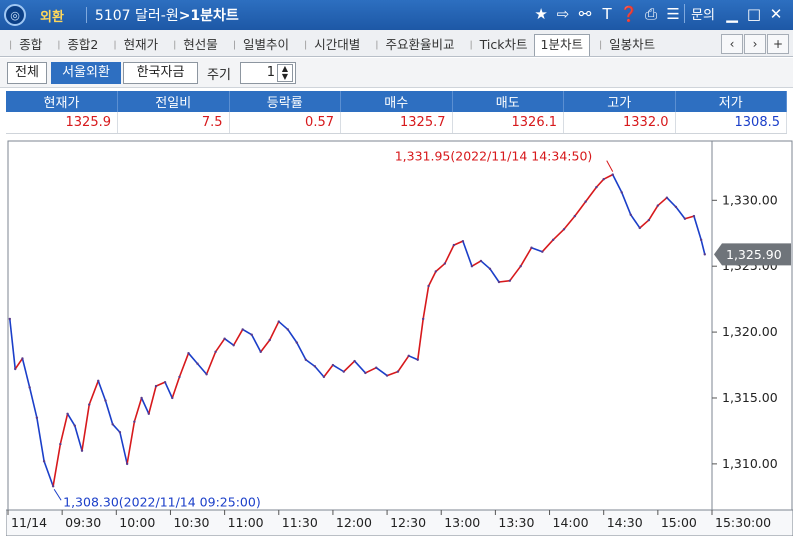  I want to click on x-tick-label: 15:00, so click(679, 522).